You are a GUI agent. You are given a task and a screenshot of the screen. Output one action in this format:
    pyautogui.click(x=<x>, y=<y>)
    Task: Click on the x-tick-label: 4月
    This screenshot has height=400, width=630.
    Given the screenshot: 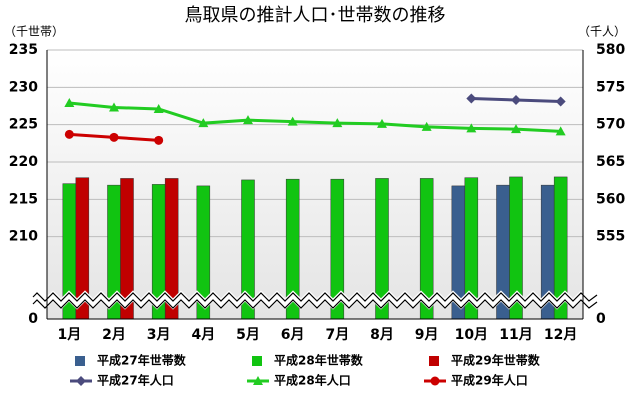 What is the action you would take?
    pyautogui.click(x=203, y=335)
    